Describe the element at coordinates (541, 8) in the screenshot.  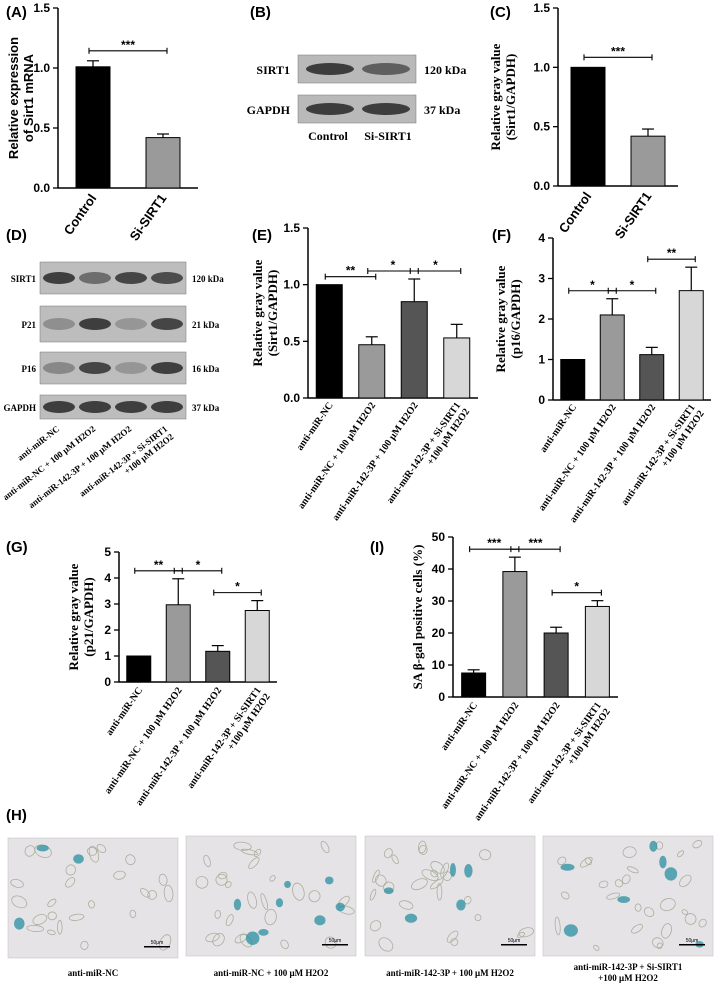
I see `y-tick-label: 1.5` at that location.